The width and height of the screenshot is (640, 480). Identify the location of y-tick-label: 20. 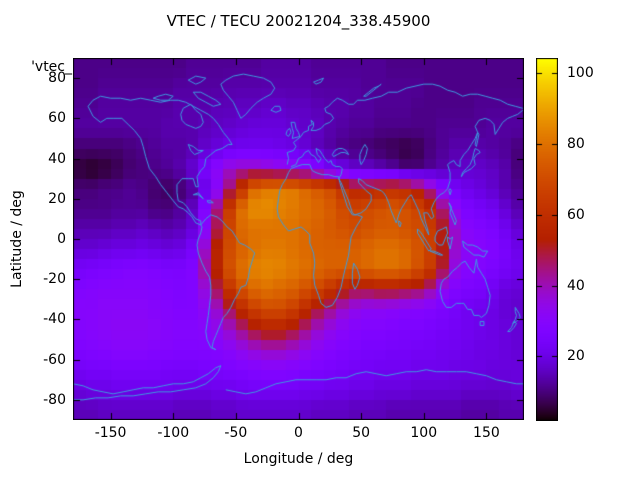
(57, 198).